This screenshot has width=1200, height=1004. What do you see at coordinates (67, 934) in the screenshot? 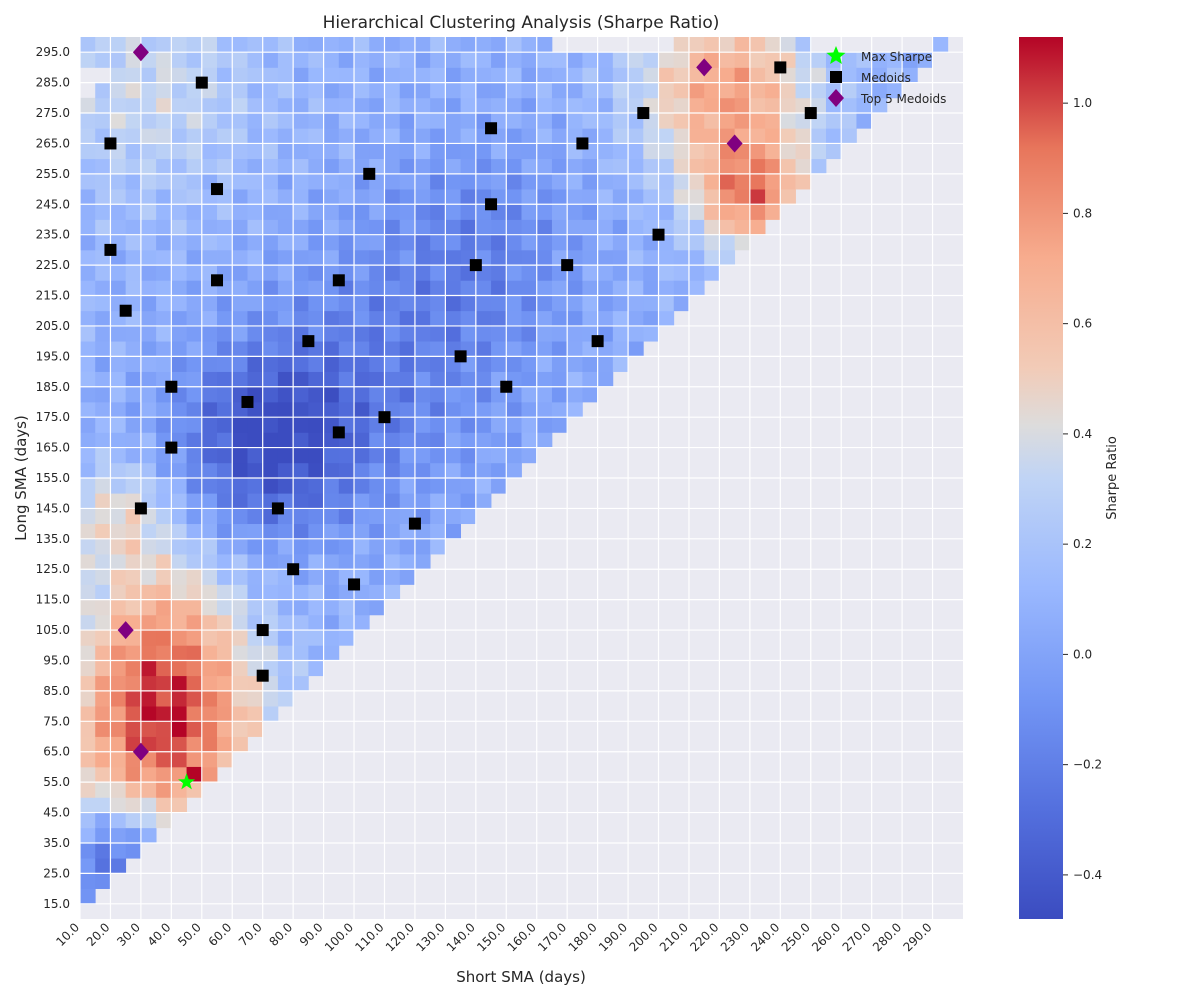
I see `x-tick-label: 10.0` at bounding box center [67, 934].